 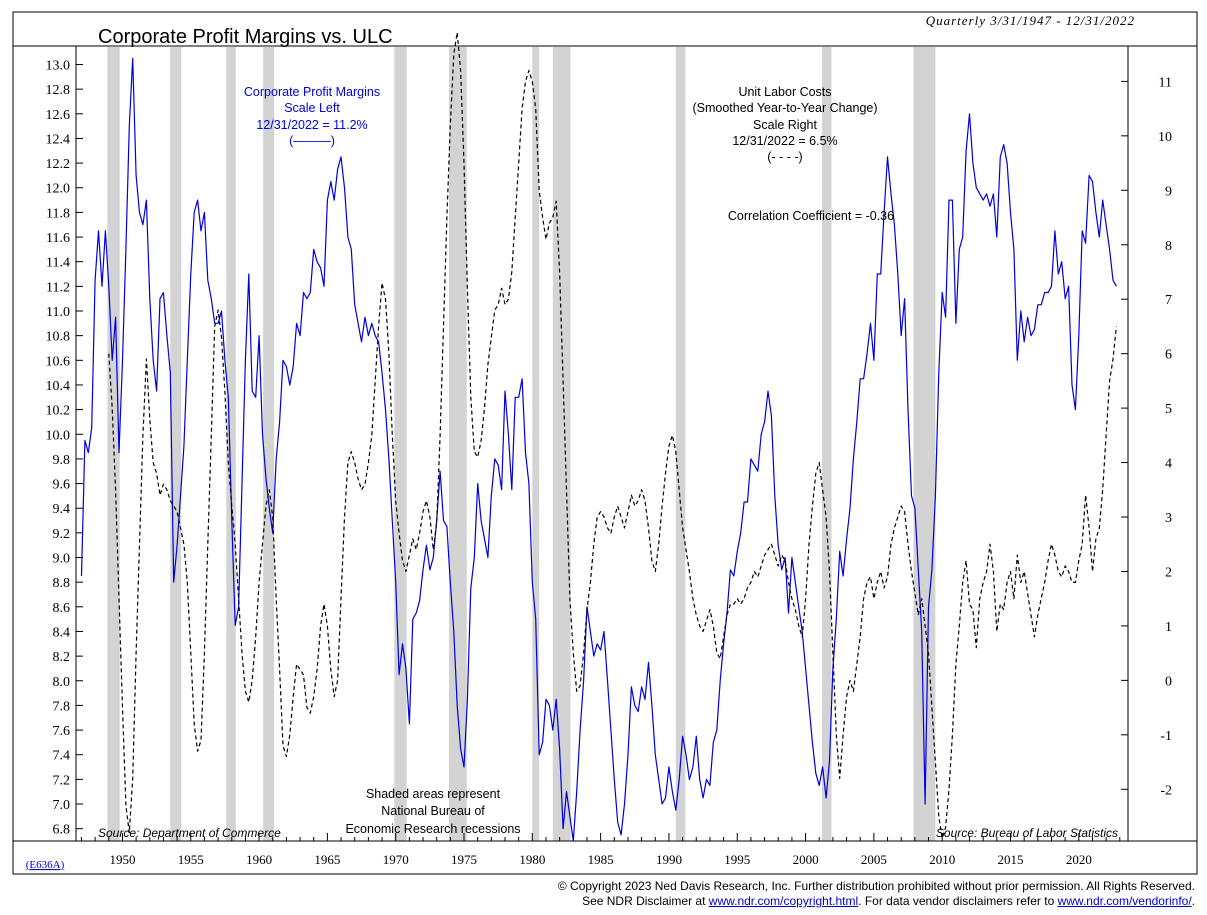 I want to click on chart-subtitle: Quarterly 3/31/1947 - 12/31/2022, so click(x=1030, y=20).